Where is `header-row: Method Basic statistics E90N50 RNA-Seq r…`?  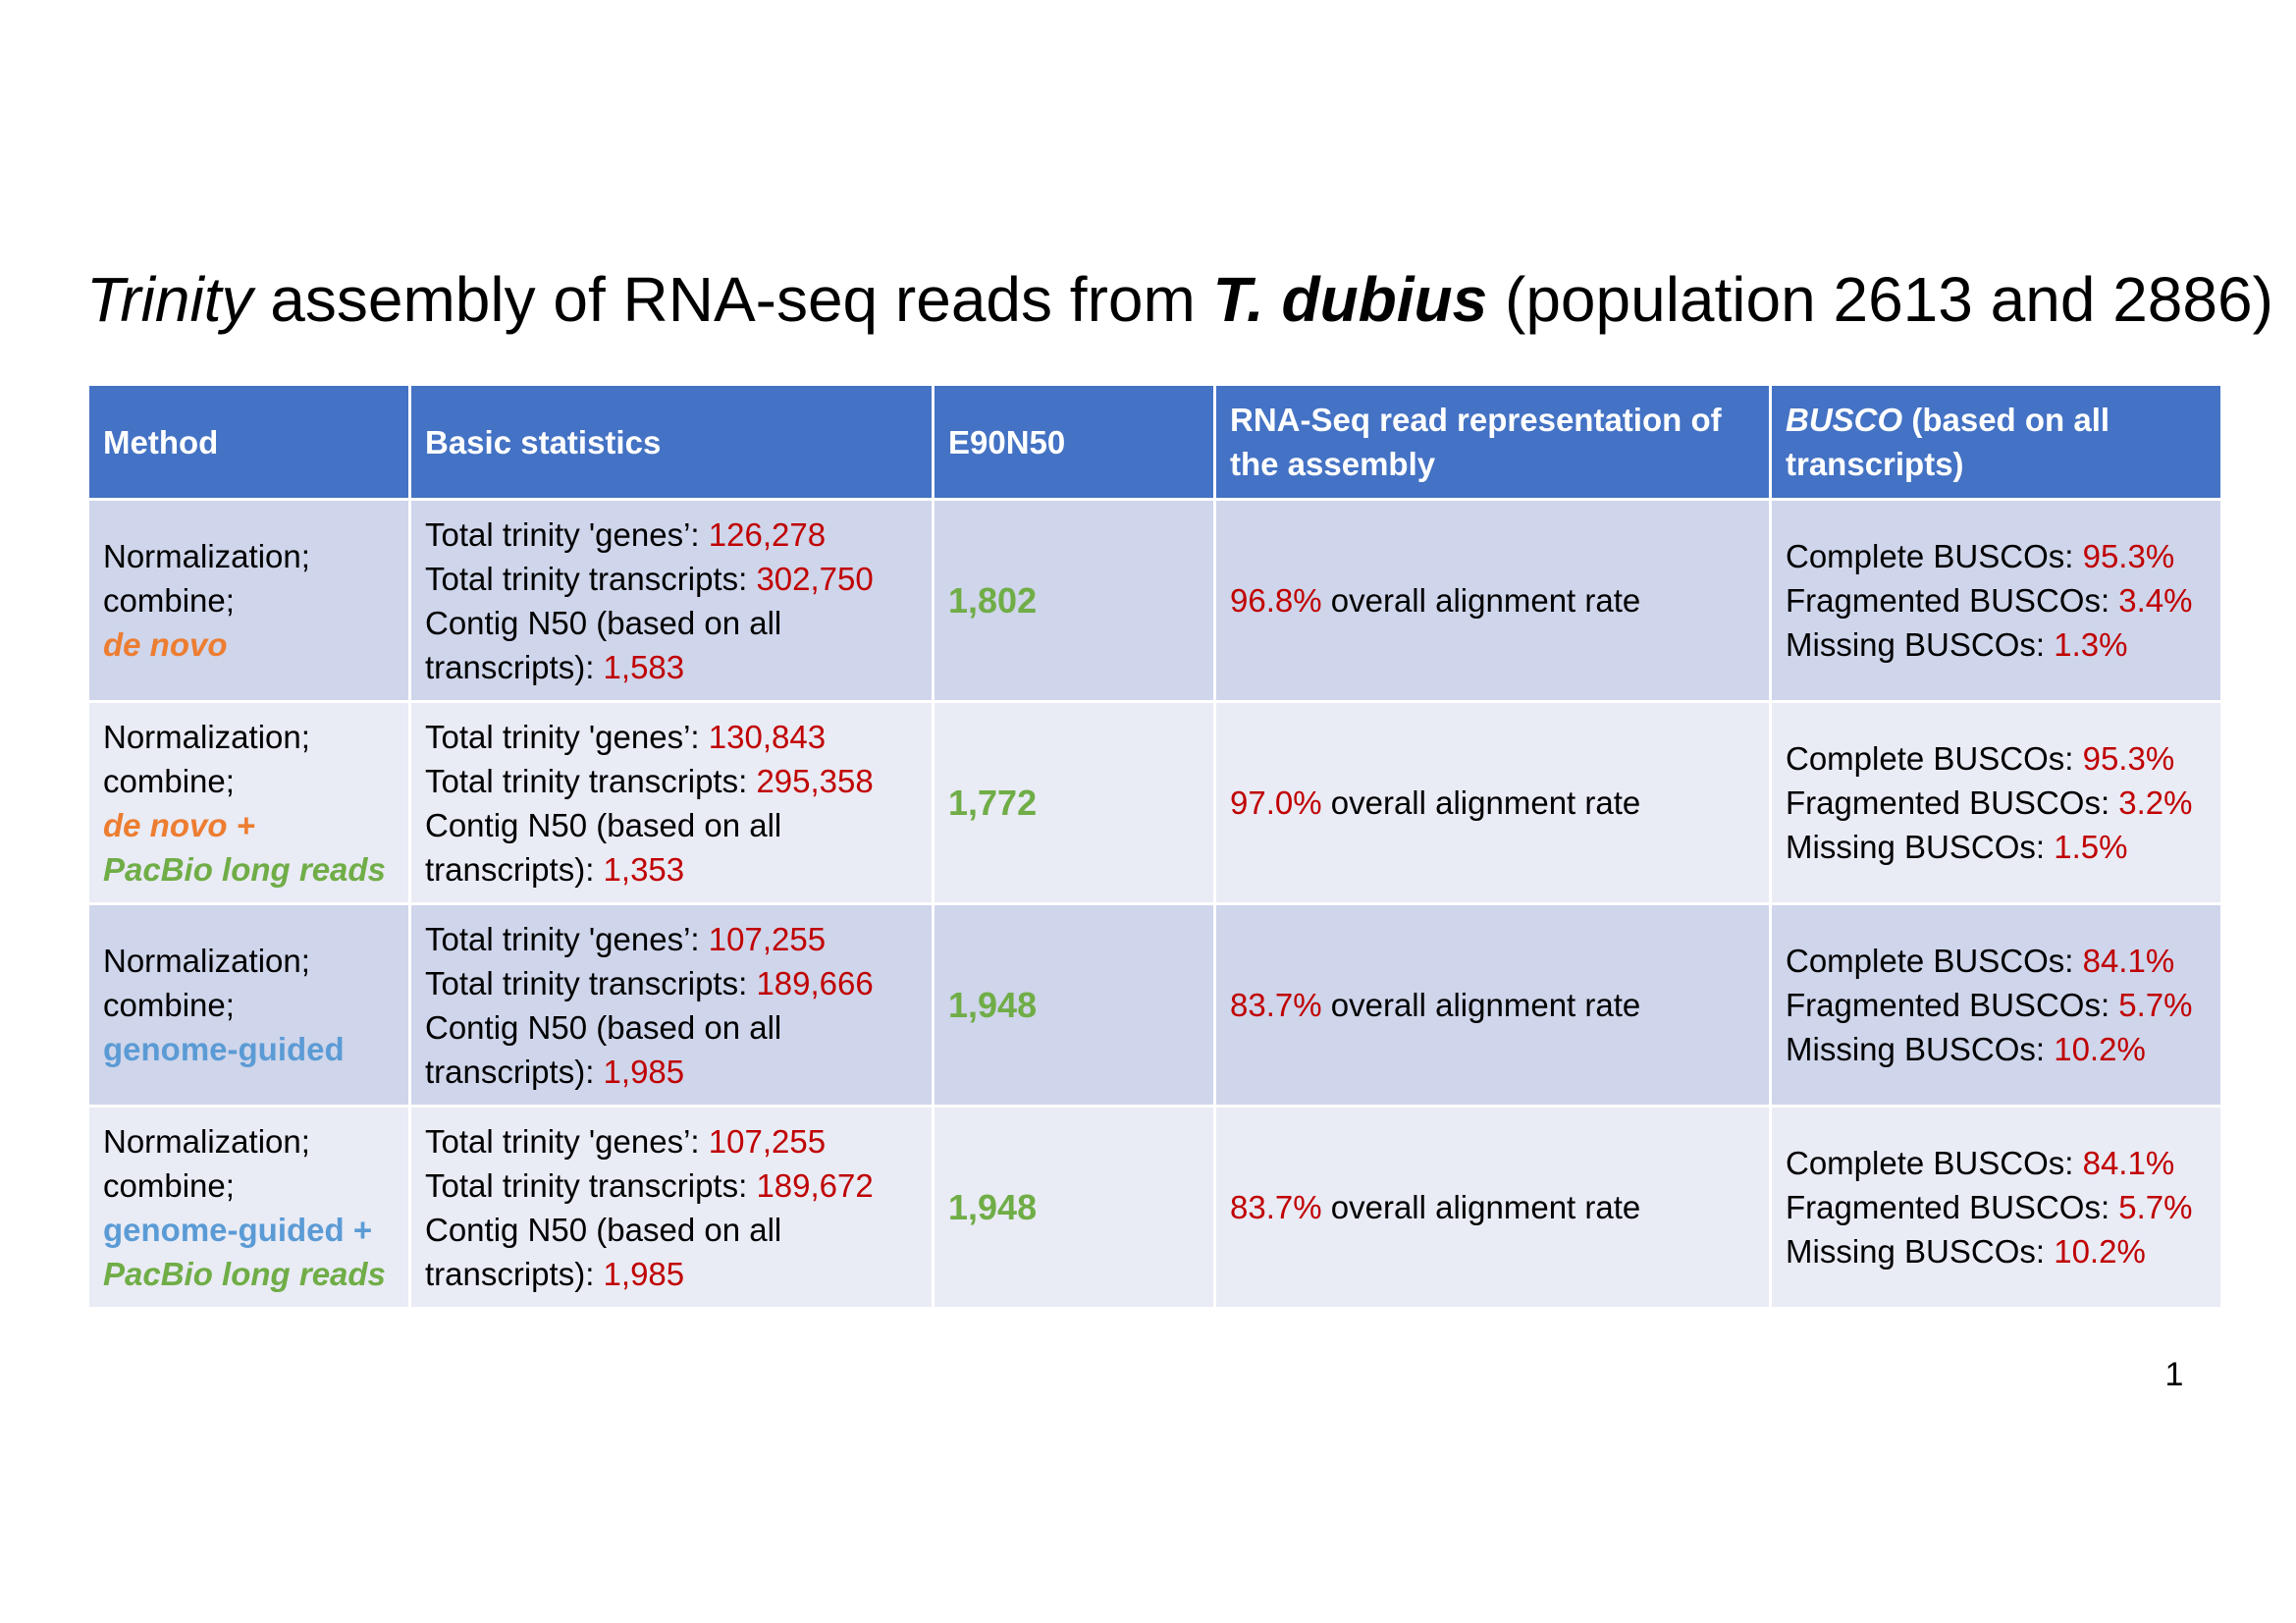 header-row: Method Basic statistics E90N50 RNA-Seq r… is located at coordinates (1154, 442).